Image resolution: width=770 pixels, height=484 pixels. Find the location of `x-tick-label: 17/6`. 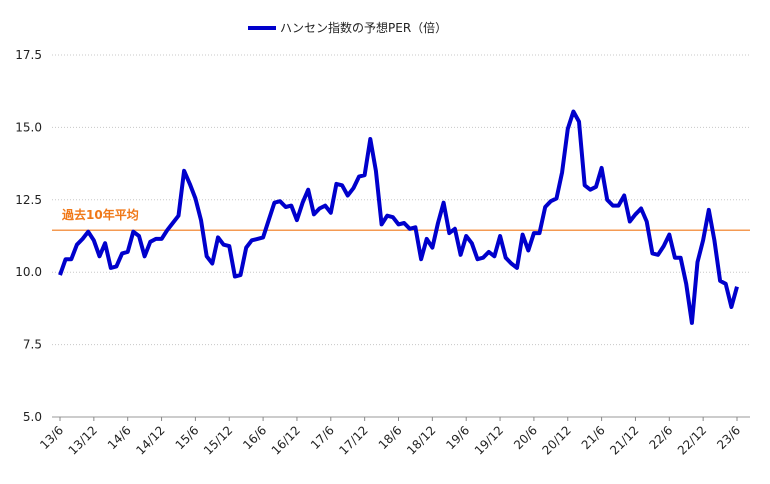

x-tick-label: 17/6 is located at coordinates (322, 437).